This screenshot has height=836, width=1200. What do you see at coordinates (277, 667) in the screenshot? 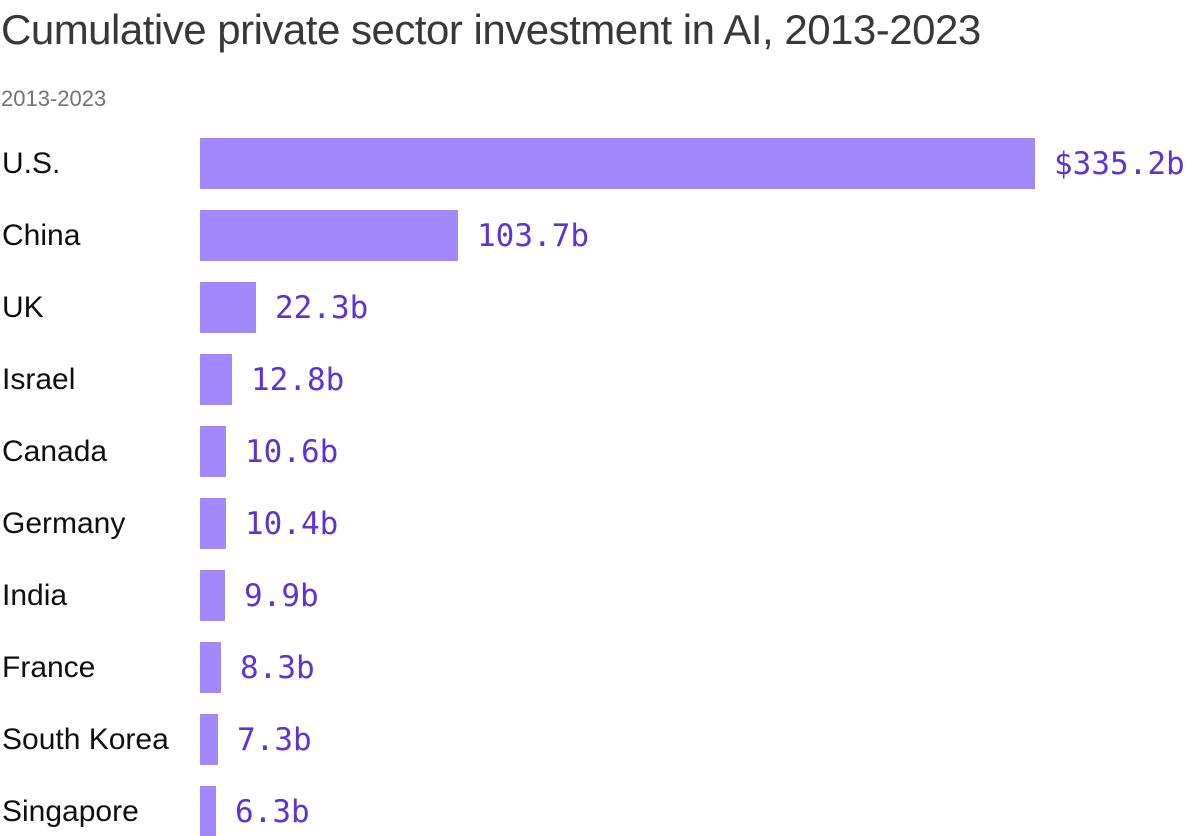
I see `value-label: 8.3b` at bounding box center [277, 667].